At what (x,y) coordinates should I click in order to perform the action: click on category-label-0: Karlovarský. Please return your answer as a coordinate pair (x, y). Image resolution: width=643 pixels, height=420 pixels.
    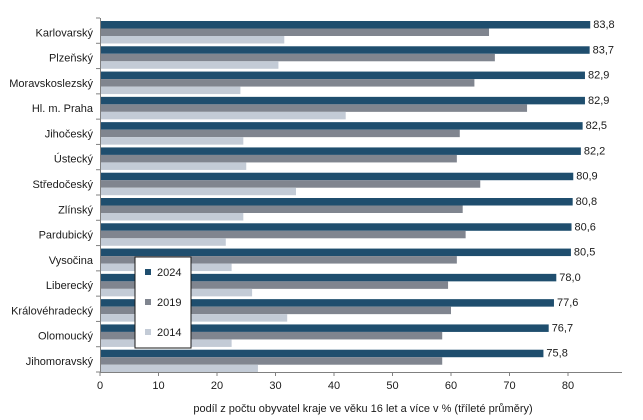
    Looking at the image, I should click on (65, 33).